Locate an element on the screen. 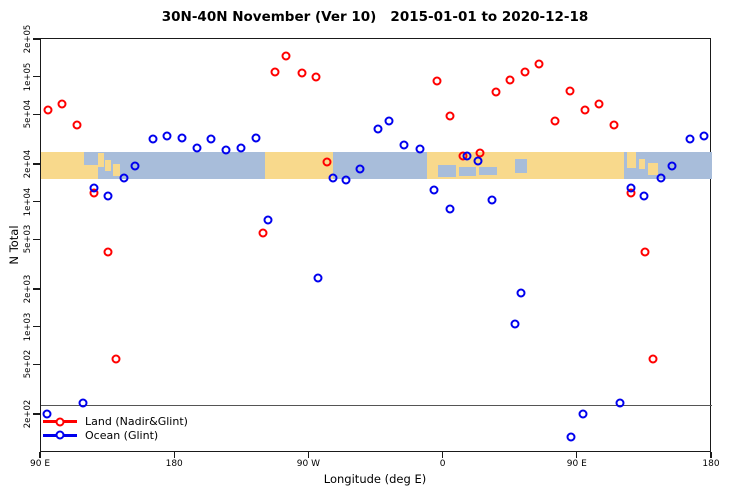 This screenshot has height=500, width=750. legend-marker is located at coordinates (60, 435).